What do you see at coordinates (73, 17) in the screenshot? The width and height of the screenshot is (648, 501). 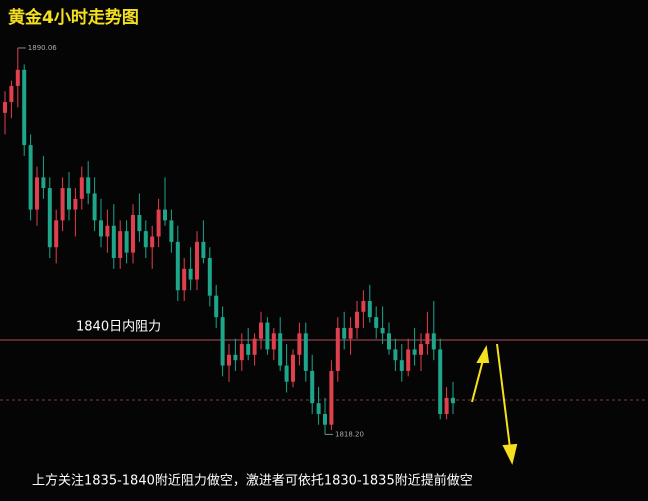 I see `chart-title: 黄金4小时走势图` at bounding box center [73, 17].